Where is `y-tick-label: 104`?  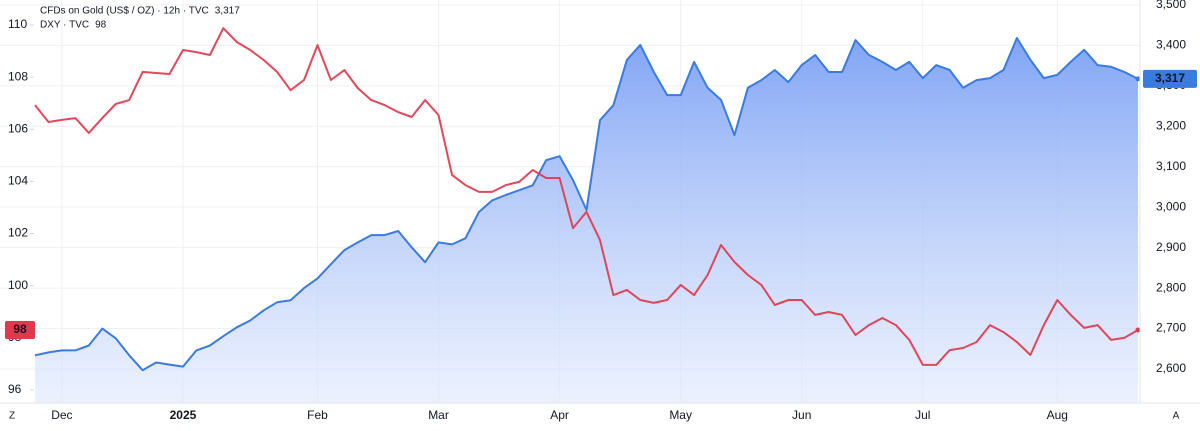
y-tick-label: 104 is located at coordinates (18, 181).